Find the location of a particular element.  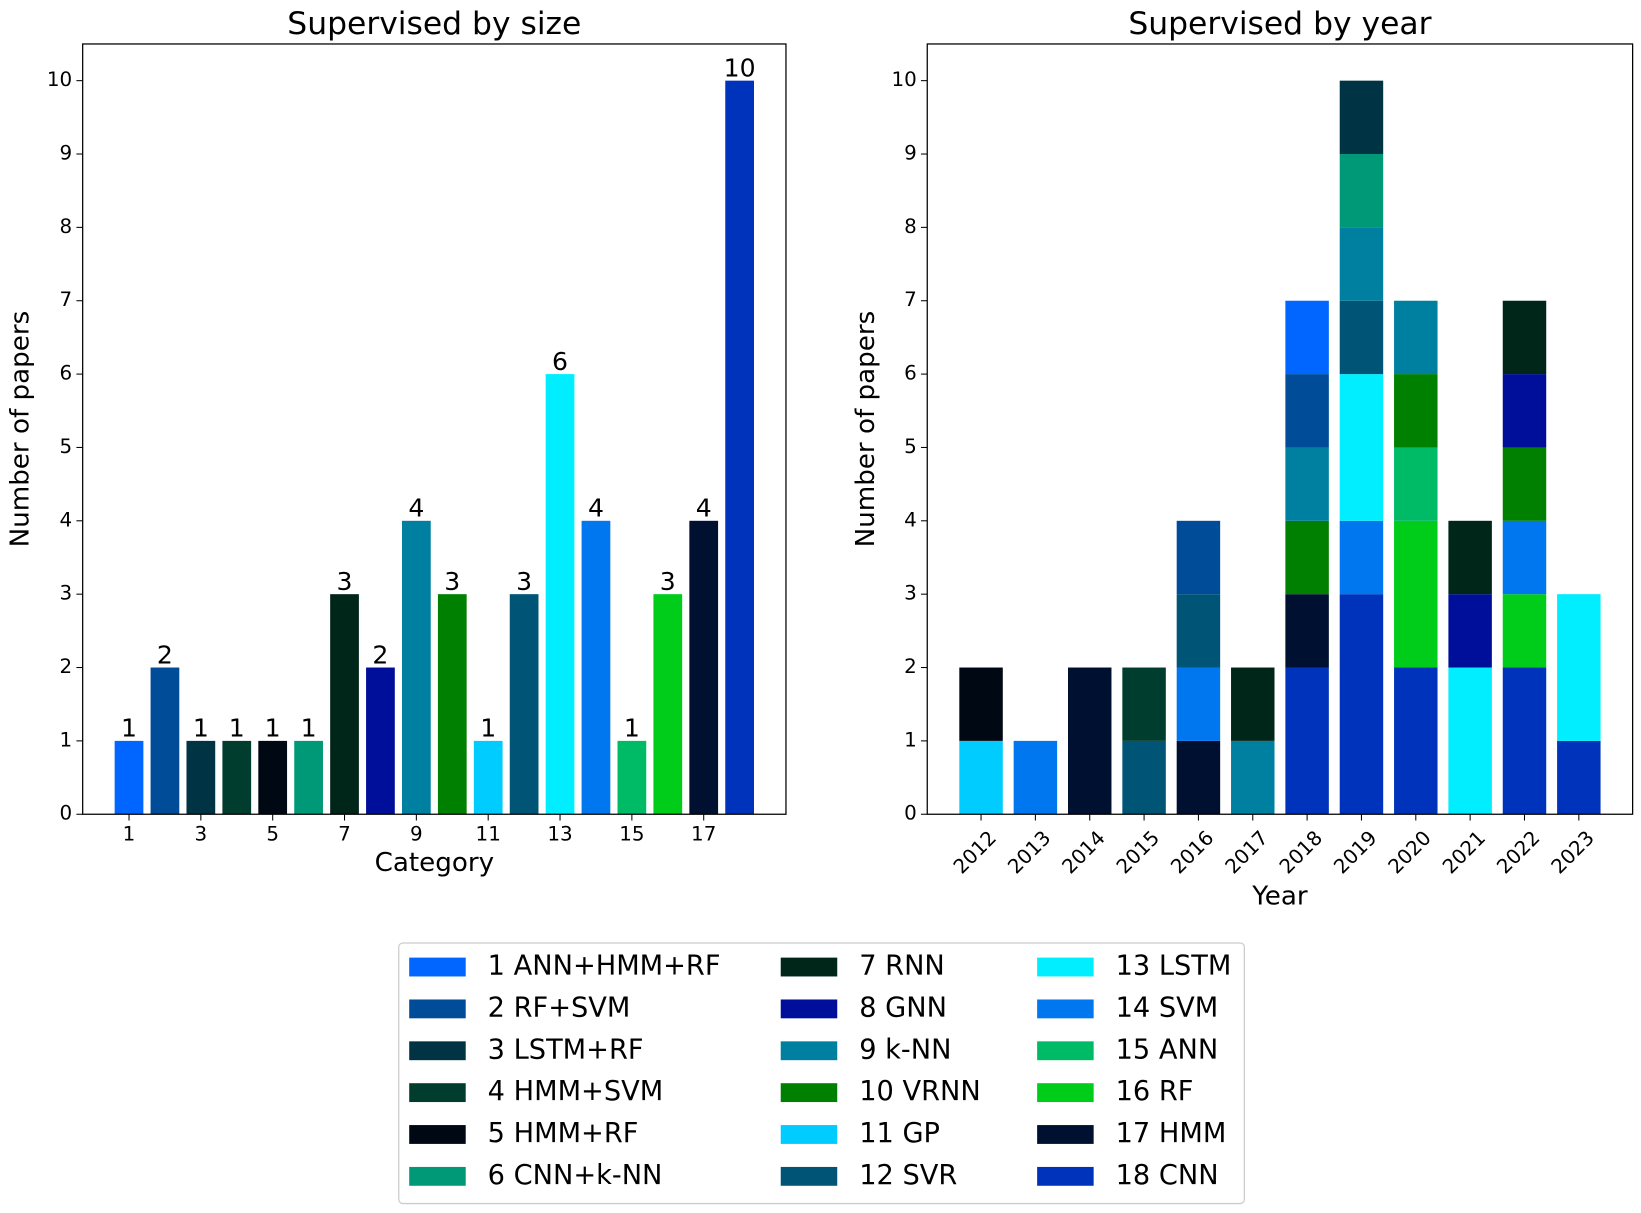

y-tick-label: 6 is located at coordinates (66, 373).